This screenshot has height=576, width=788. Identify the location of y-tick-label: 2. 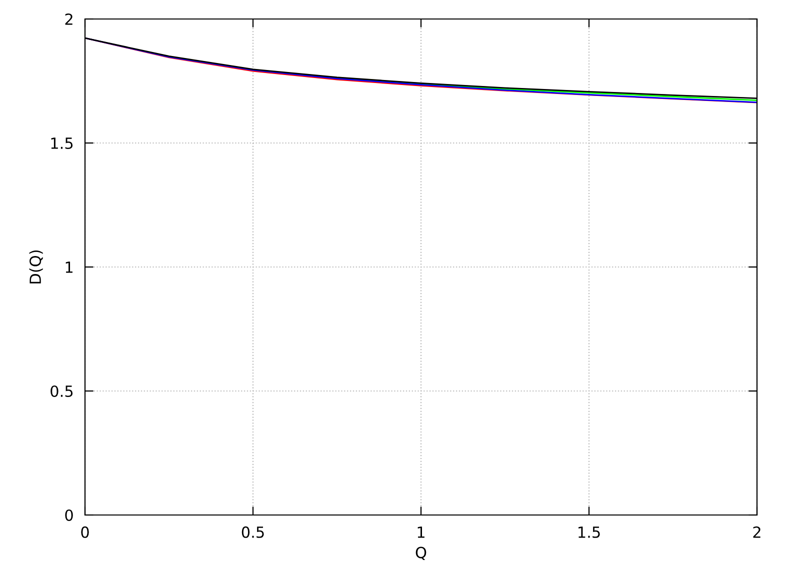
(68, 19).